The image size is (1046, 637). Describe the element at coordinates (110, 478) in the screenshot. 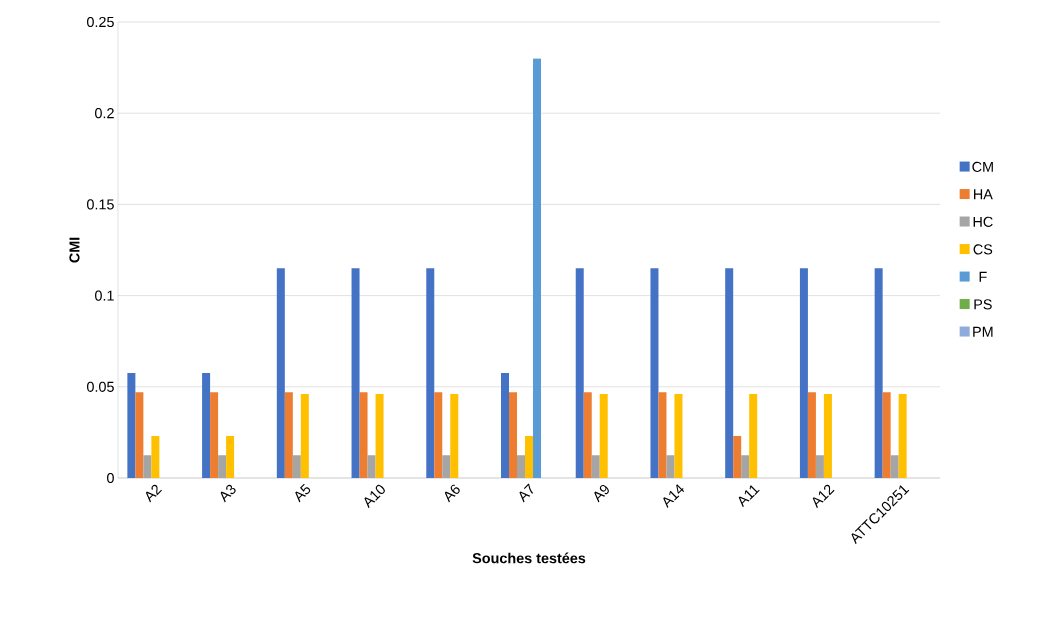

I see `y-tick-label: 0` at that location.